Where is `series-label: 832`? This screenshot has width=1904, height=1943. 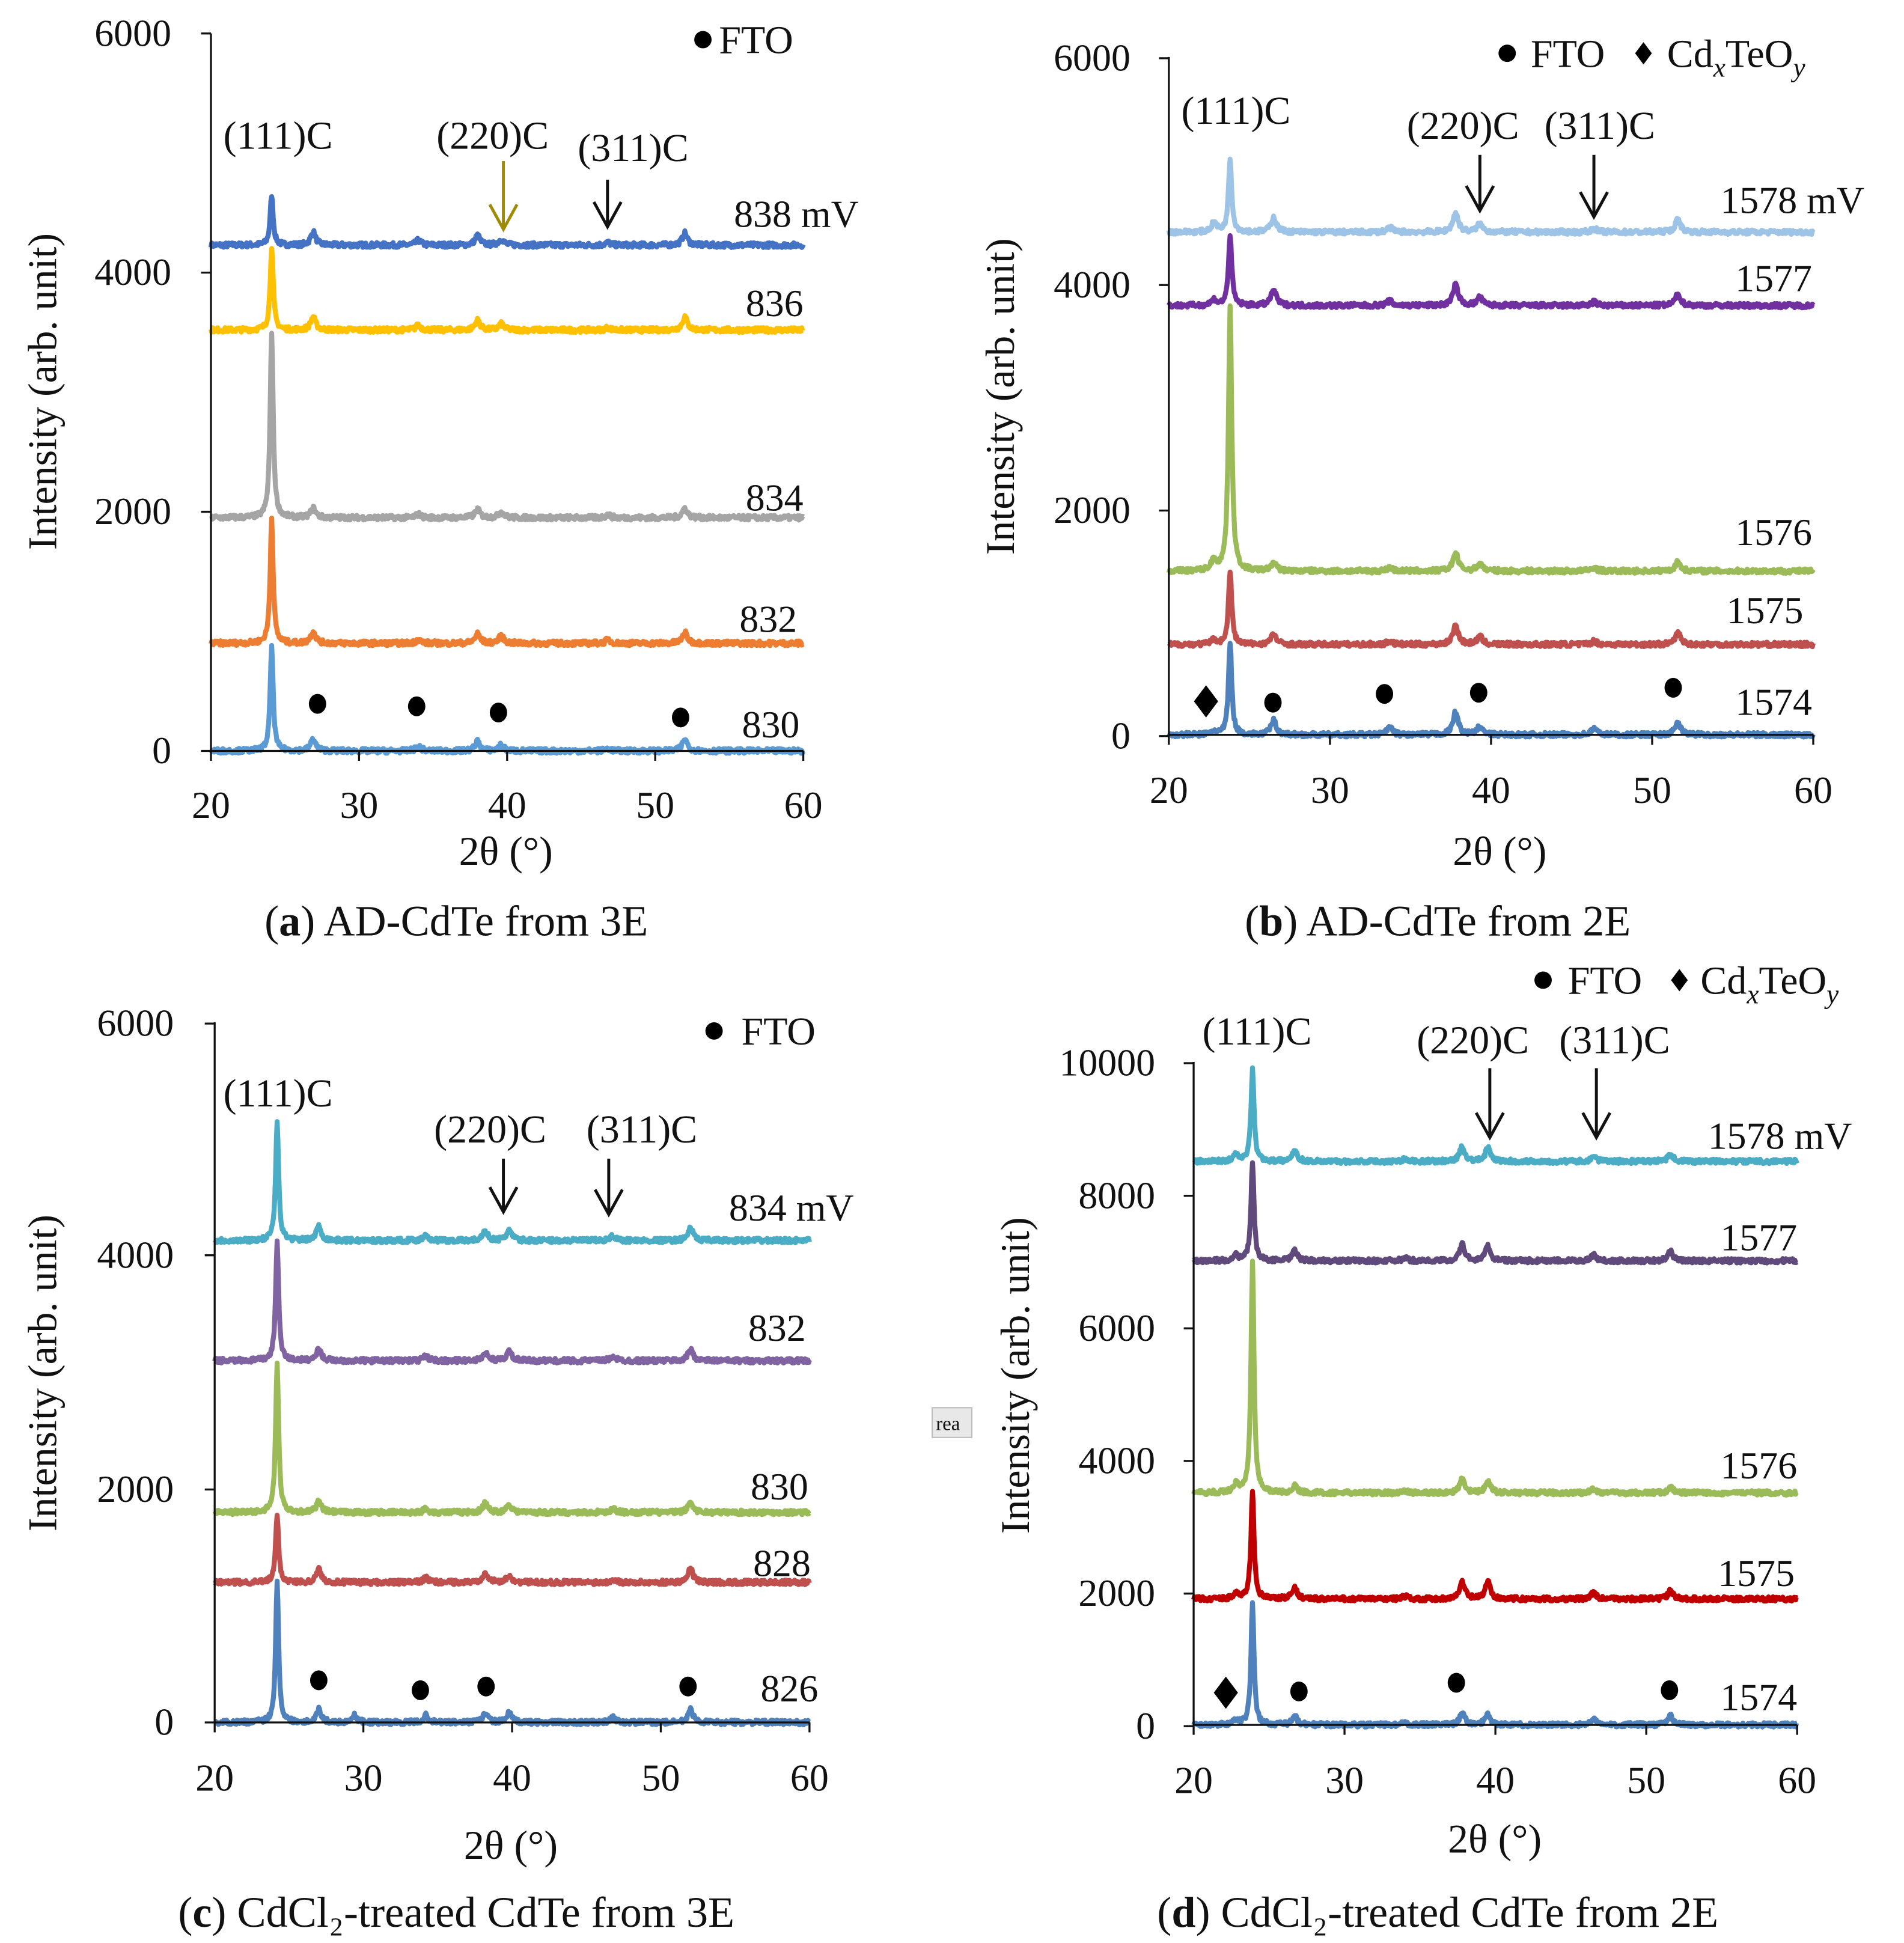
series-label: 832 is located at coordinates (777, 1328).